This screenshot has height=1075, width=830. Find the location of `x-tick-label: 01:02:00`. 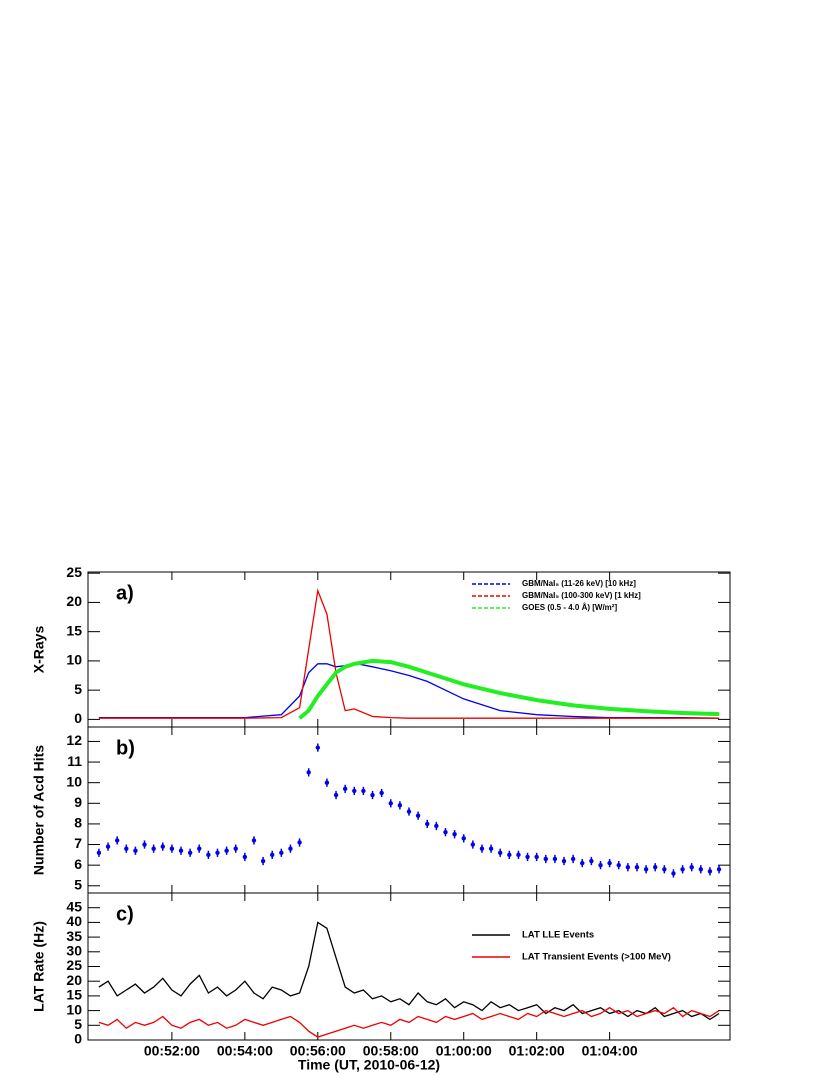

x-tick-label: 01:02:00 is located at coordinates (537, 1051).